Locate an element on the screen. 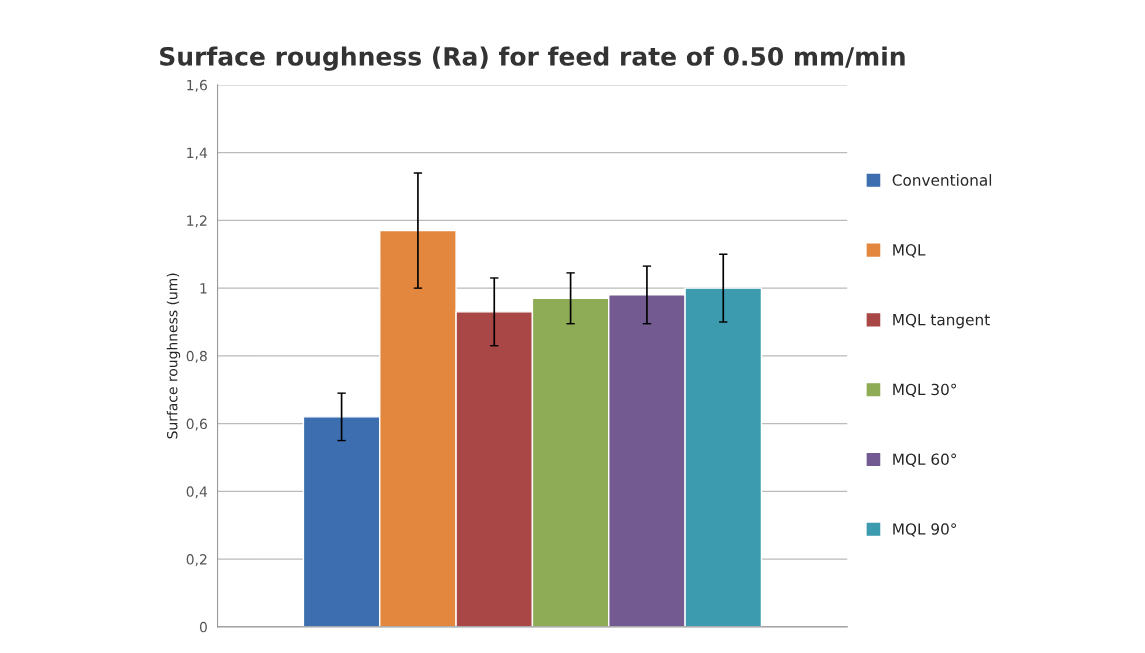 The height and width of the screenshot is (653, 1145). legend-label: MQL tangent is located at coordinates (941, 321).